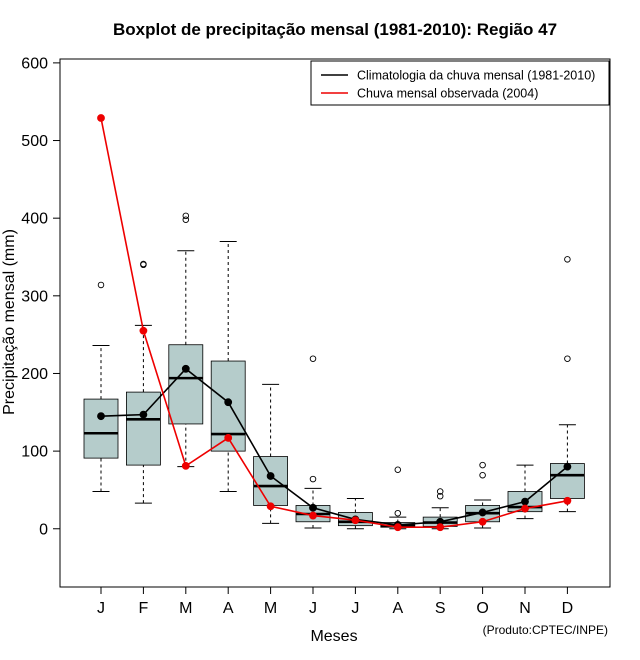 Image resolution: width=640 pixels, height=660 pixels. Describe the element at coordinates (476, 76) in the screenshot. I see `legend-label-climatology: Climatologia da chuva mensal (1981-2010)` at that location.